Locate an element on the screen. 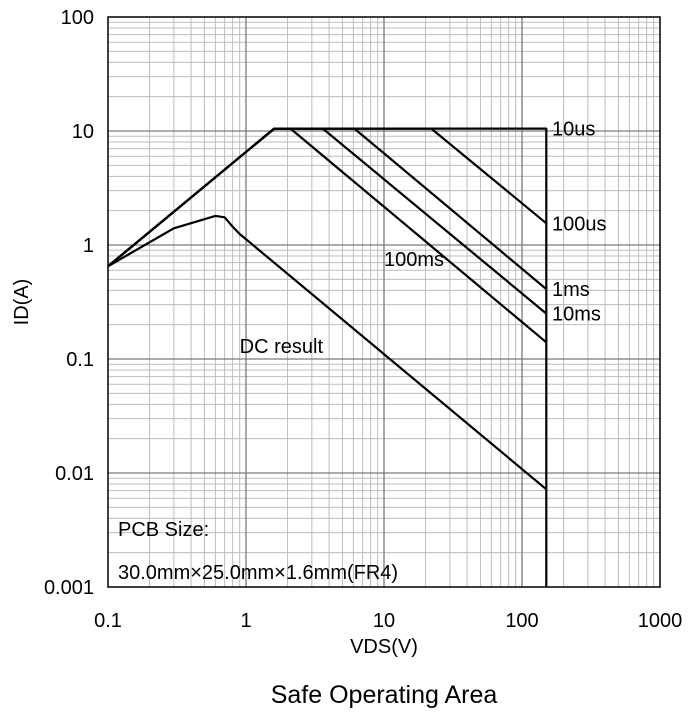 The width and height of the screenshot is (693, 715). x-tick-label: 0.1 is located at coordinates (108, 621).